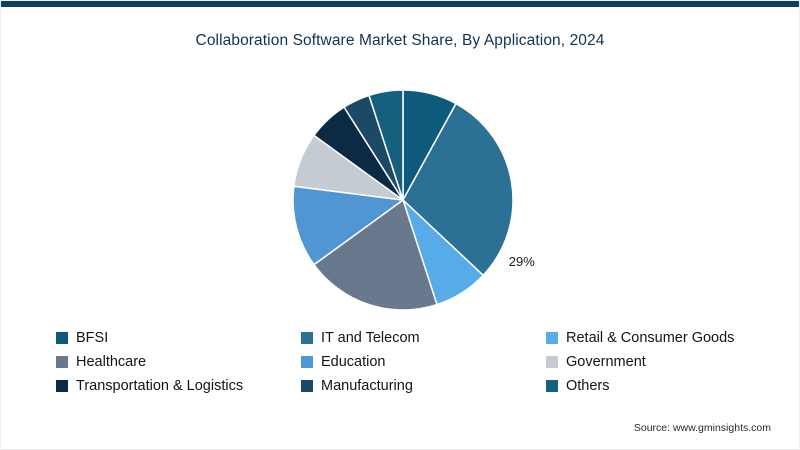 This screenshot has width=800, height=450. I want to click on legend-label: Retail & Consumer Goods, so click(650, 338).